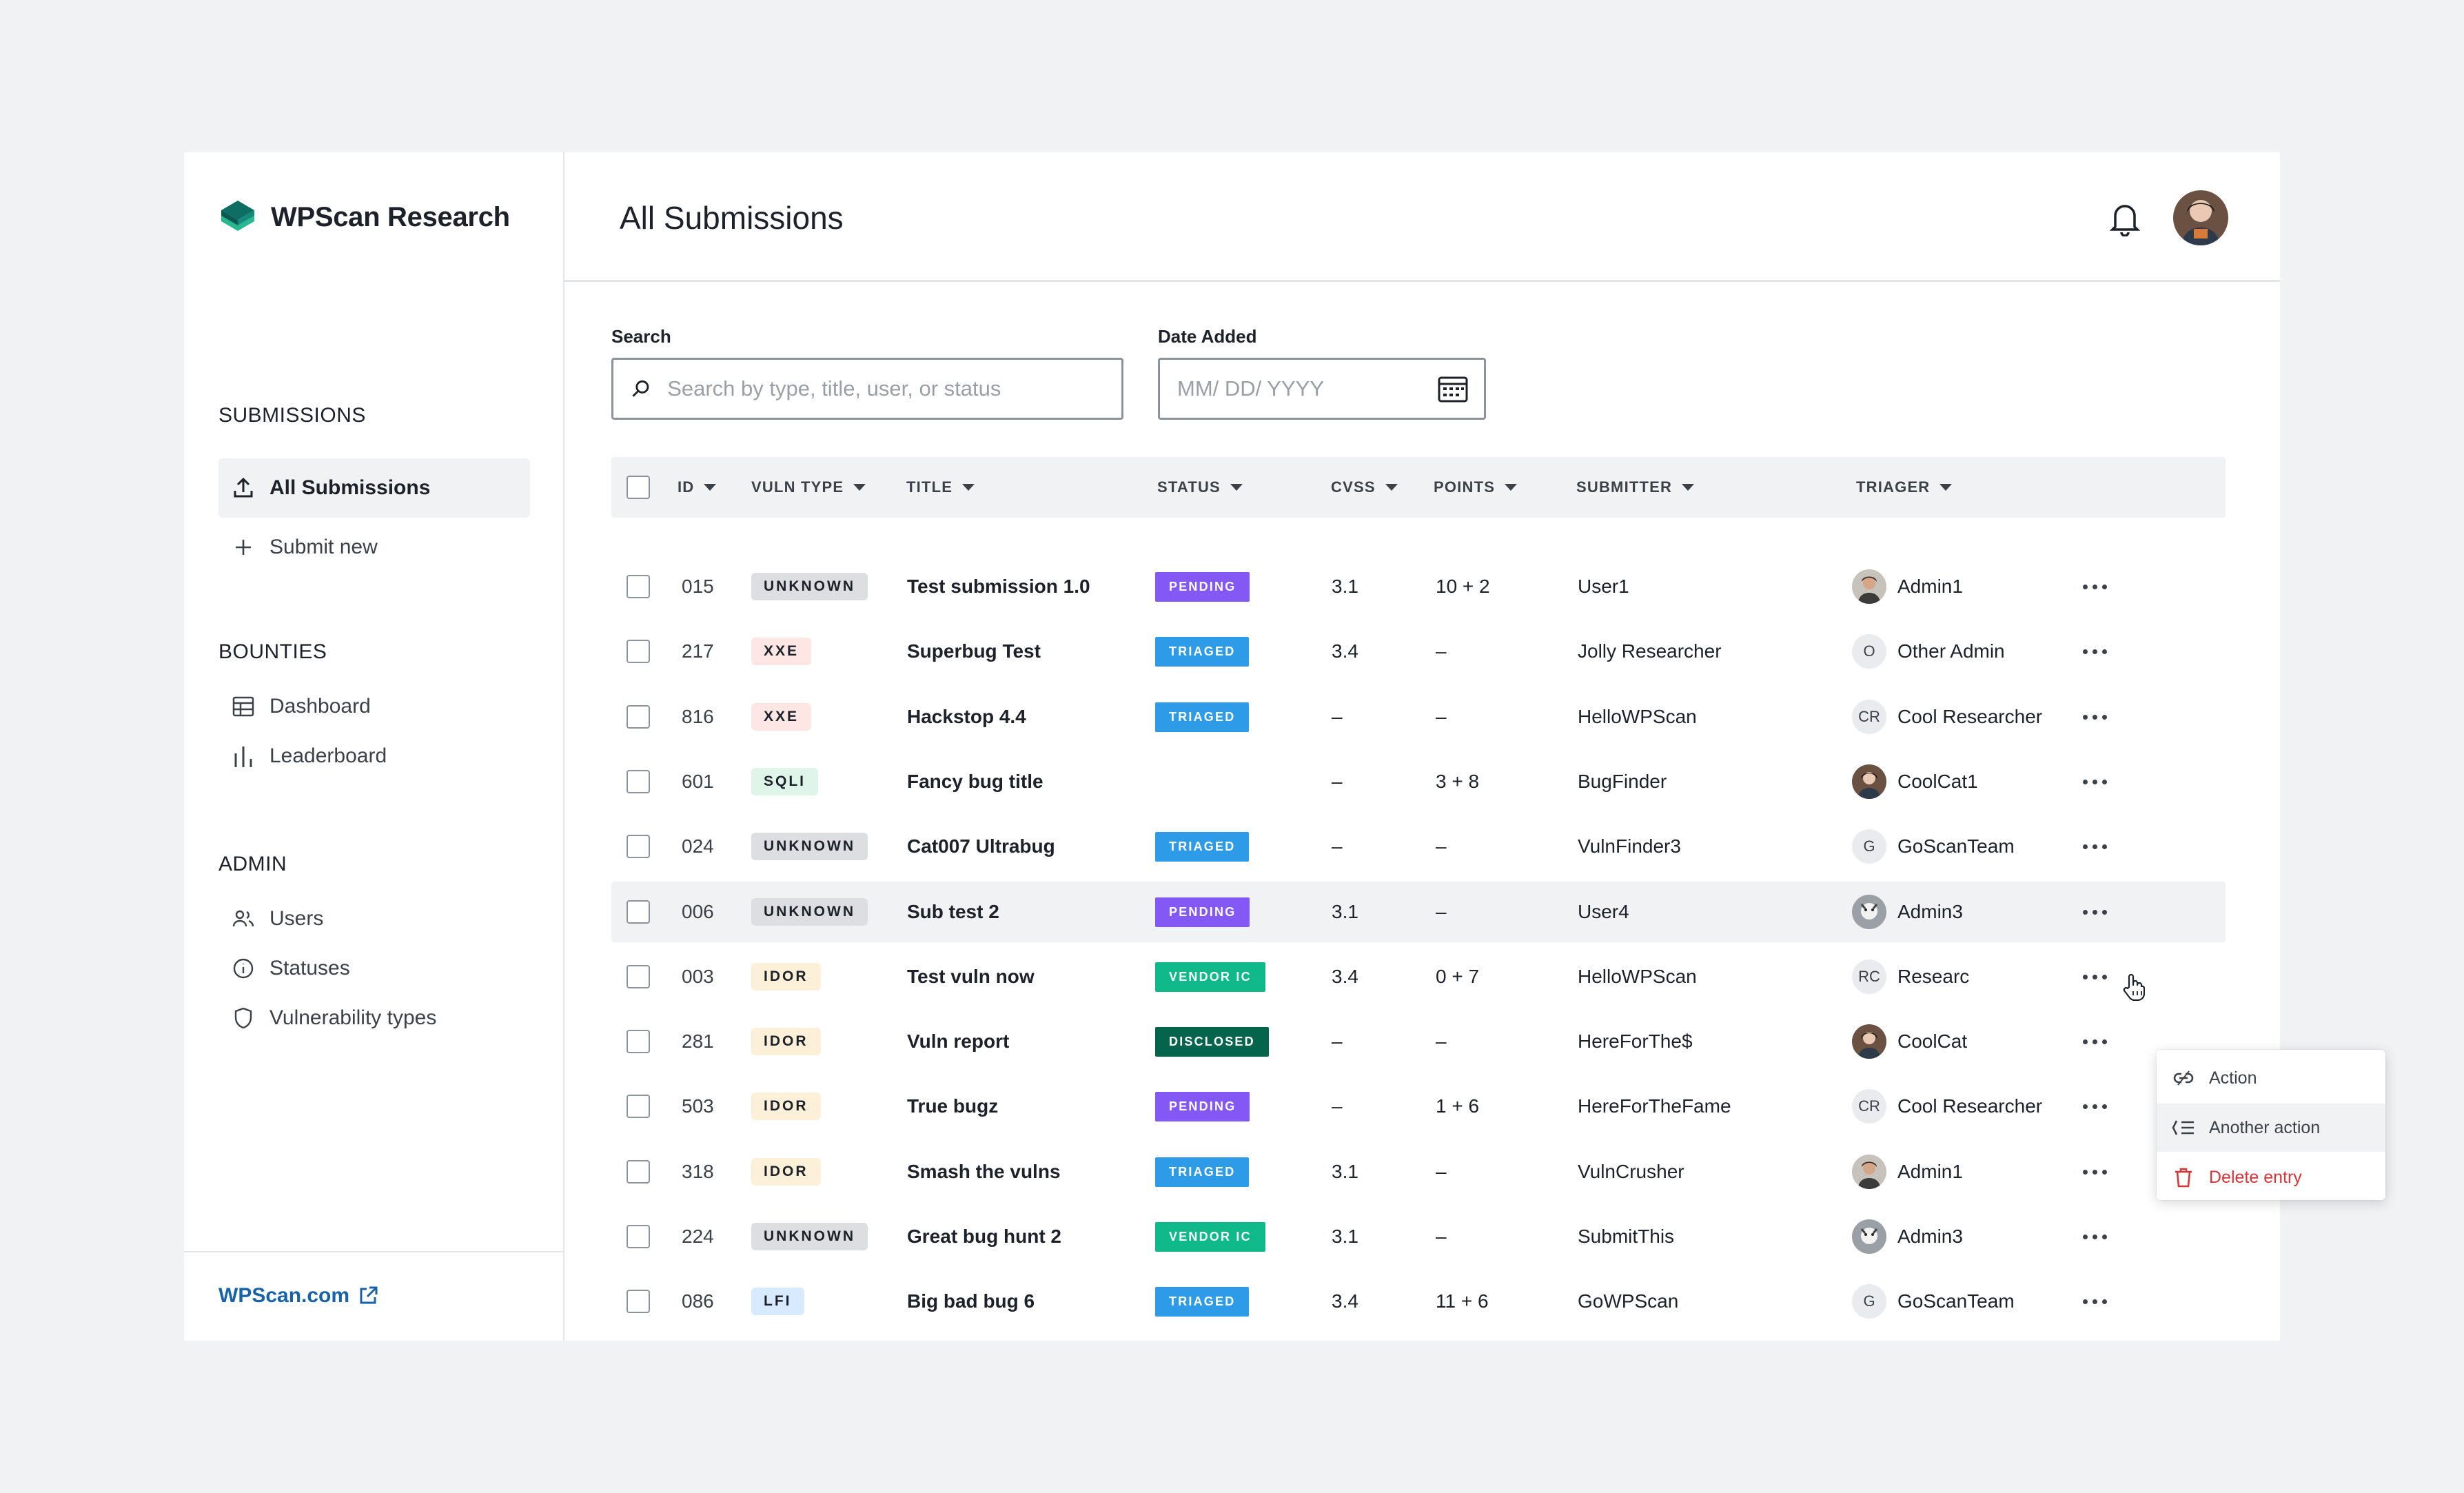  What do you see at coordinates (971, 976) in the screenshot?
I see `cell-title: Test vuln now` at bounding box center [971, 976].